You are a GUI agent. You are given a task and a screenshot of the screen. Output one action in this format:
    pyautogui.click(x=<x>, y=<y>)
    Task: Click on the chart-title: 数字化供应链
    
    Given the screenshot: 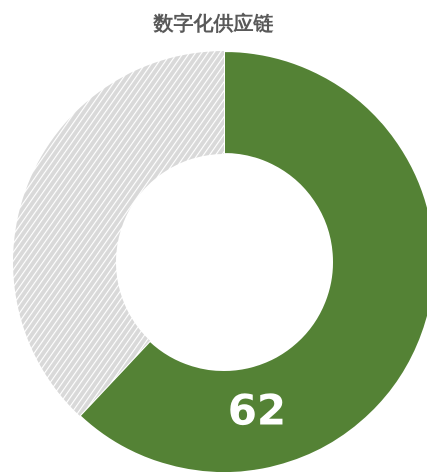 What is the action you would take?
    pyautogui.click(x=213, y=23)
    